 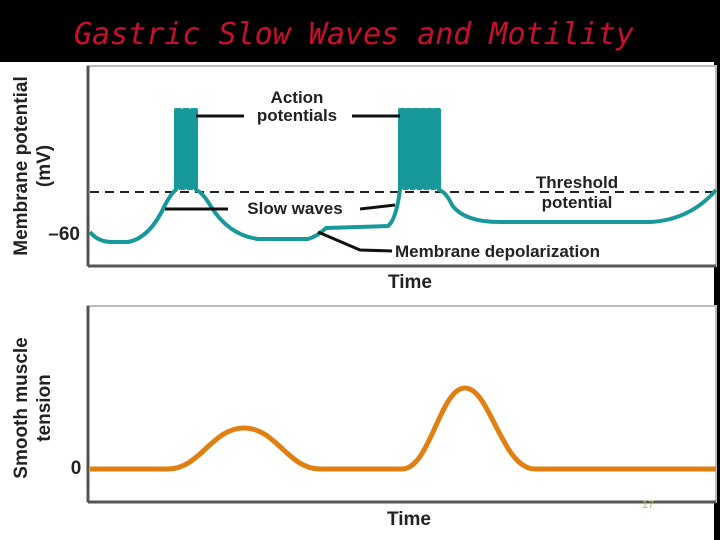 What do you see at coordinates (354, 34) in the screenshot?
I see `slide-title: Gastric Slow Waves and Motility` at bounding box center [354, 34].